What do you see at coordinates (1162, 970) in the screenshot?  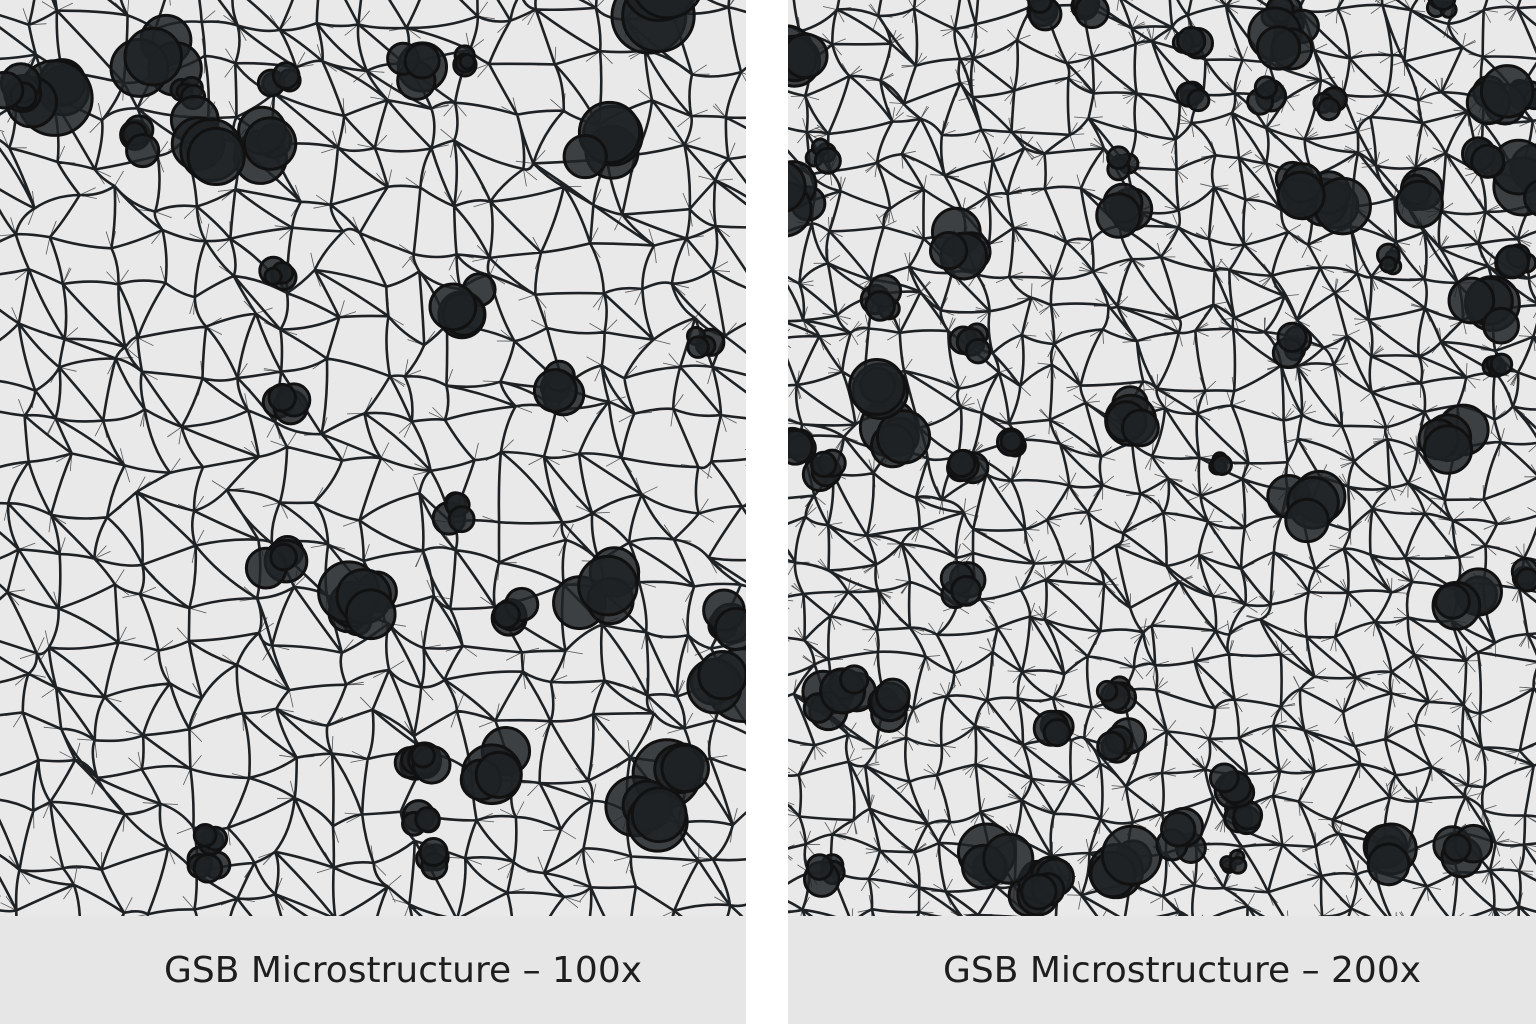 I see `caption-200x: GSB Microstructure – 200x` at bounding box center [1162, 970].